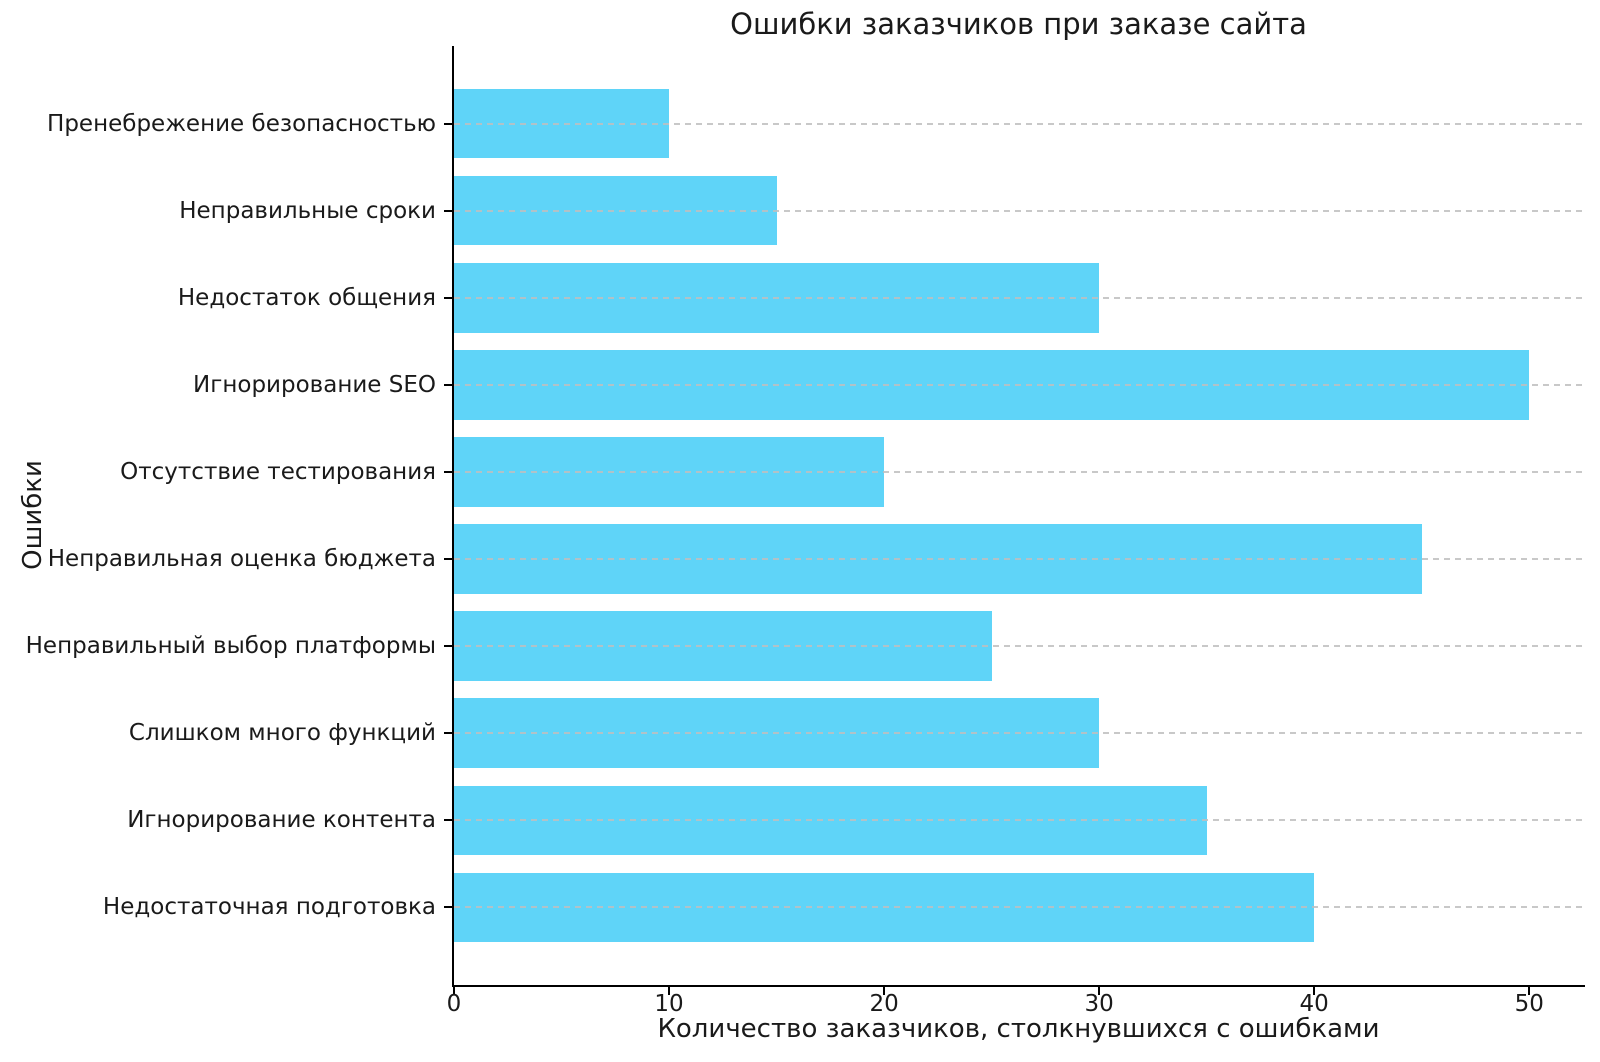 Image resolution: width=1600 pixels, height=1062 pixels. I want to click on y-tick-label: Неправильные сроки, so click(307, 210).